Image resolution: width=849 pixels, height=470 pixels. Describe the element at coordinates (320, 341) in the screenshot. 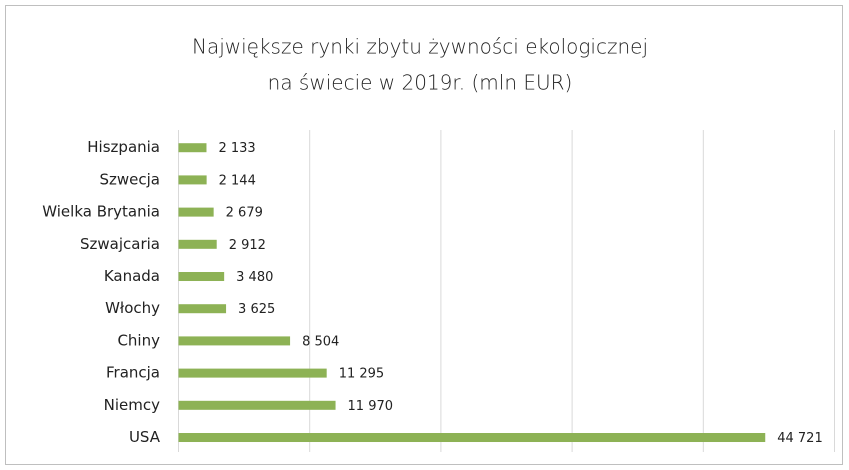

I see `value-label: 8 504` at that location.